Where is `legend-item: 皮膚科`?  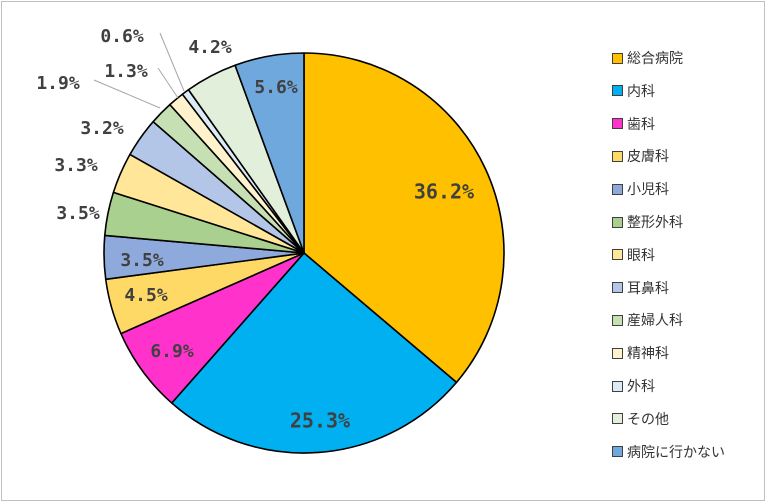
legend-item: 皮膚科 is located at coordinates (640, 156).